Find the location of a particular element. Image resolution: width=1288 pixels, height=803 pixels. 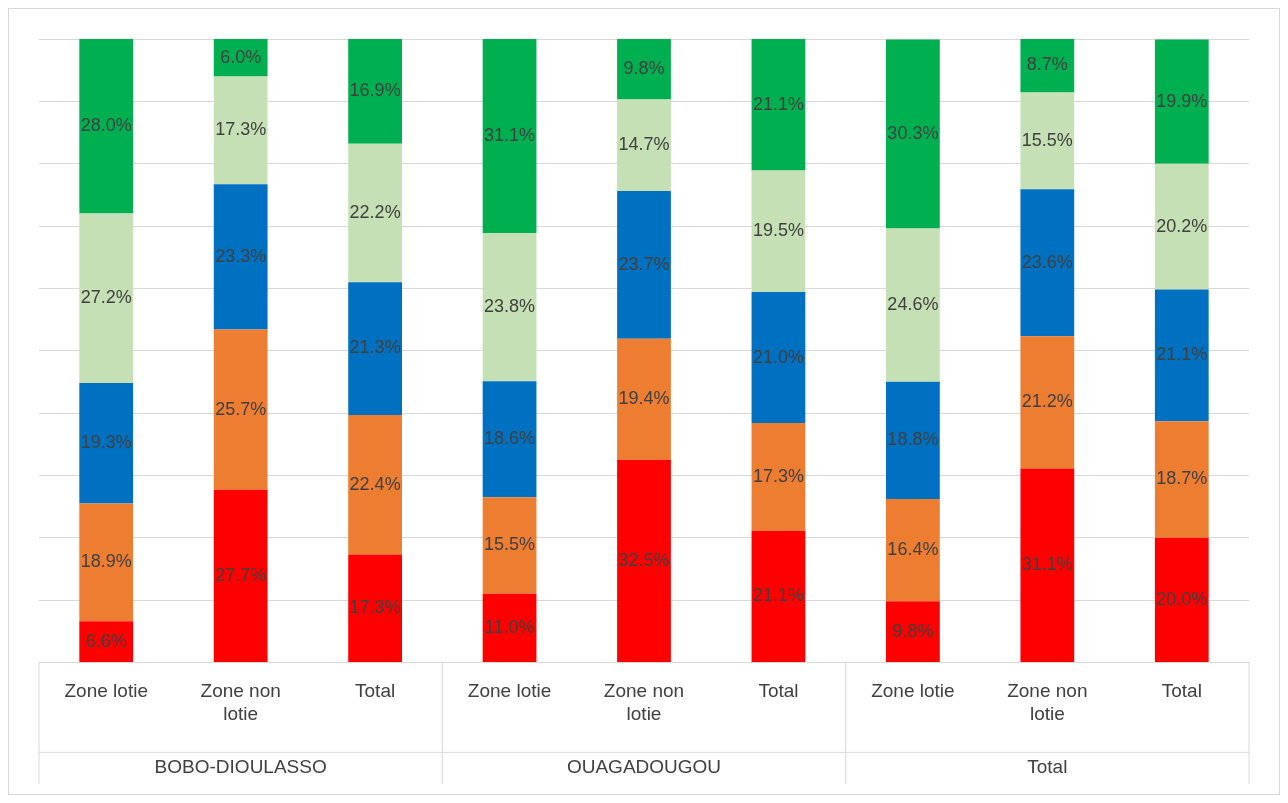

data-label: 6.0% is located at coordinates (241, 56).